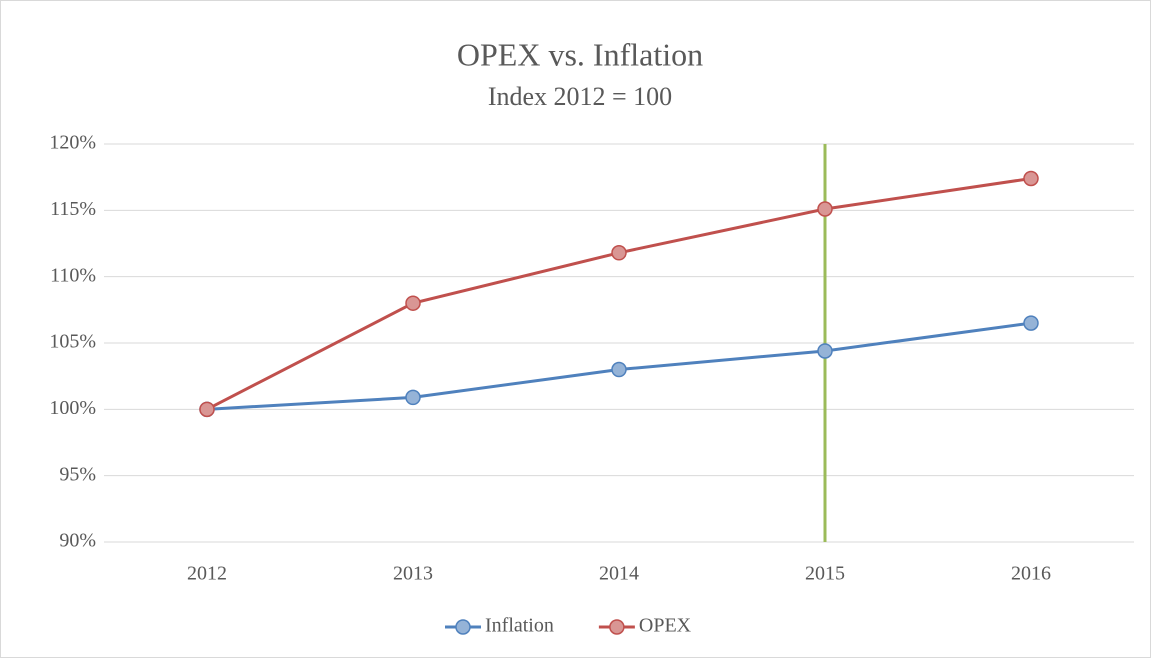 The width and height of the screenshot is (1151, 658). Describe the element at coordinates (1031, 574) in the screenshot. I see `x-tick-label: 2016` at that location.